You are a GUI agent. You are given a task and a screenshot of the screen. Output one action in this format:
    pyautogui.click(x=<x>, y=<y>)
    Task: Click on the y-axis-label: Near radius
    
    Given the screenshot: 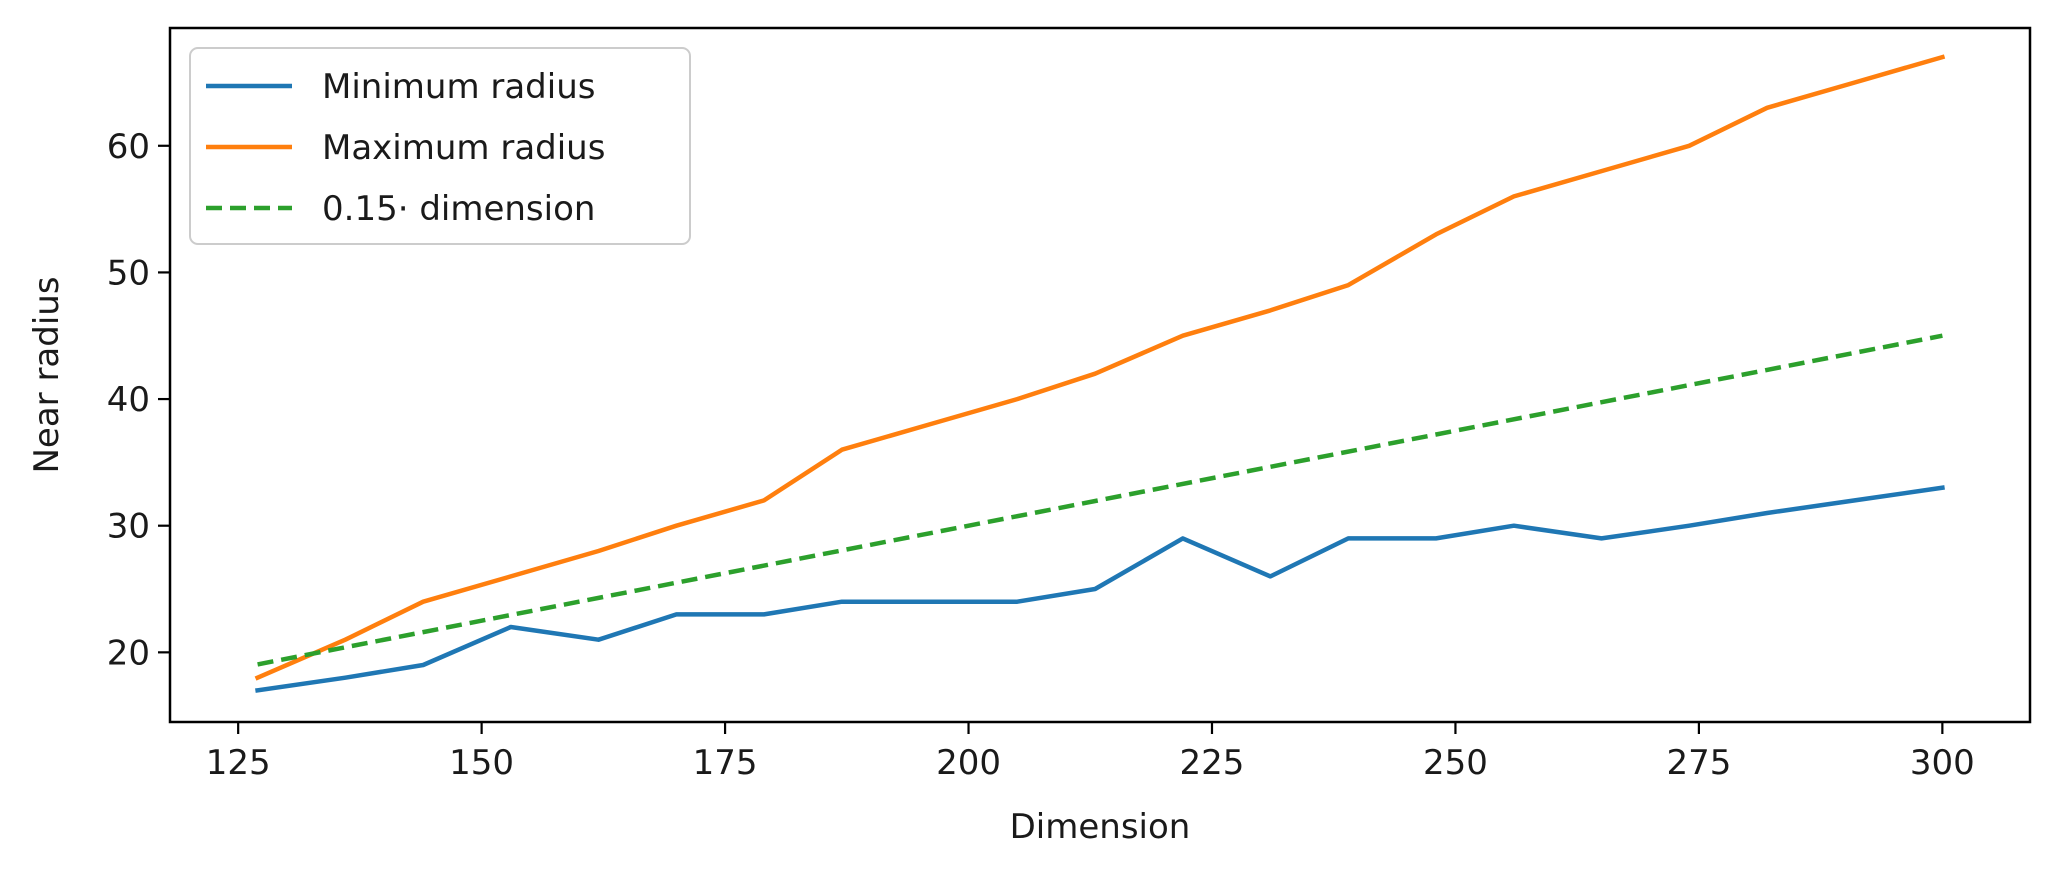 What is the action you would take?
    pyautogui.click(x=47, y=374)
    